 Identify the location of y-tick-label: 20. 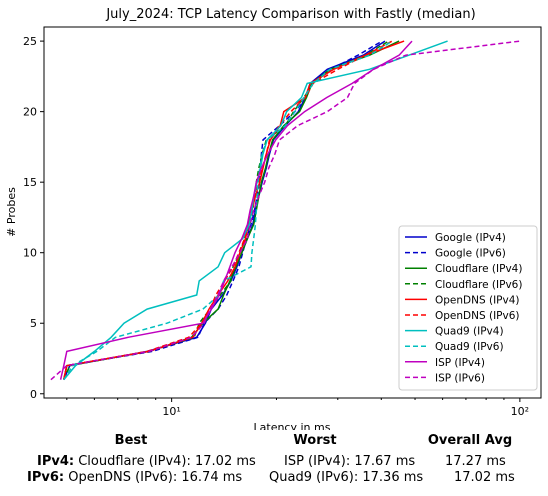
(30, 112).